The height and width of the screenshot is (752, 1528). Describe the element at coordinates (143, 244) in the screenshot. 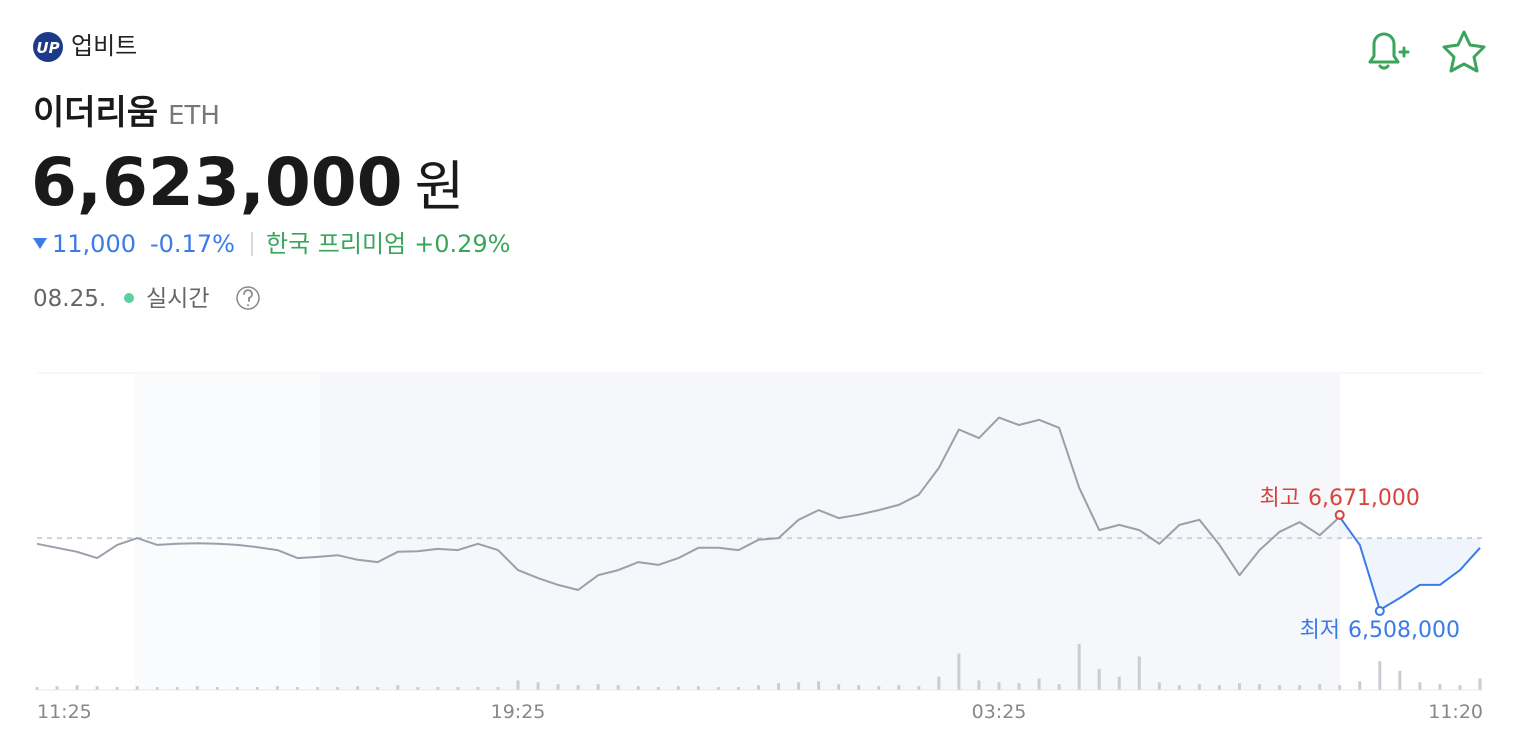

I see `change: 11,000 -0.17%` at that location.